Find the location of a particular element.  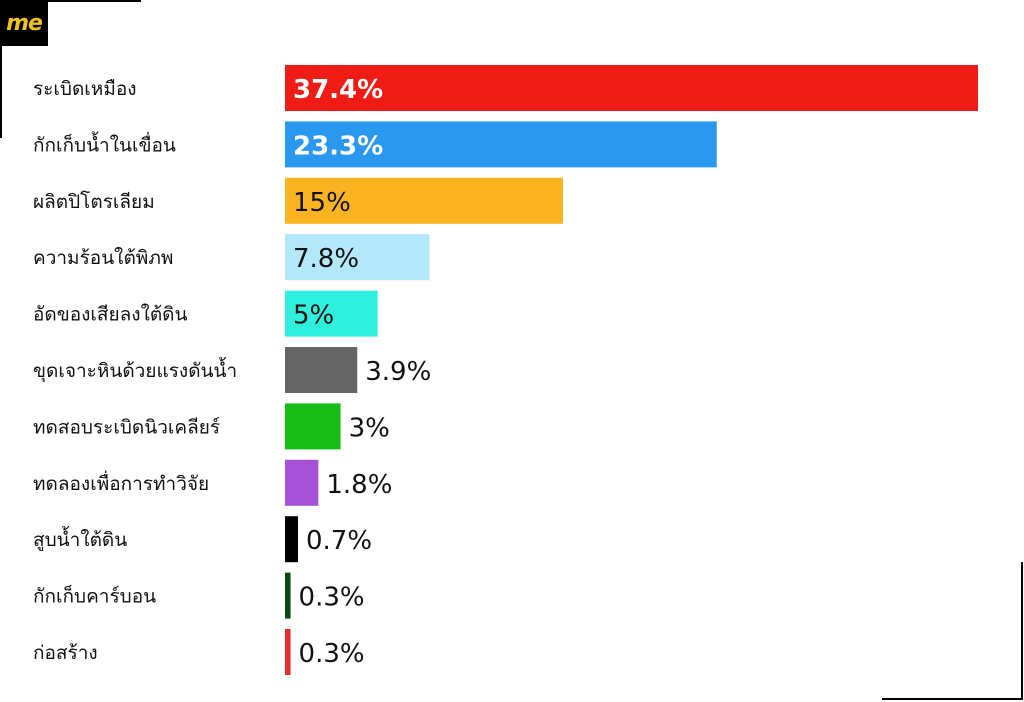

category-label: ทดลองเพื่อการทำวิจัย is located at coordinates (121, 482).